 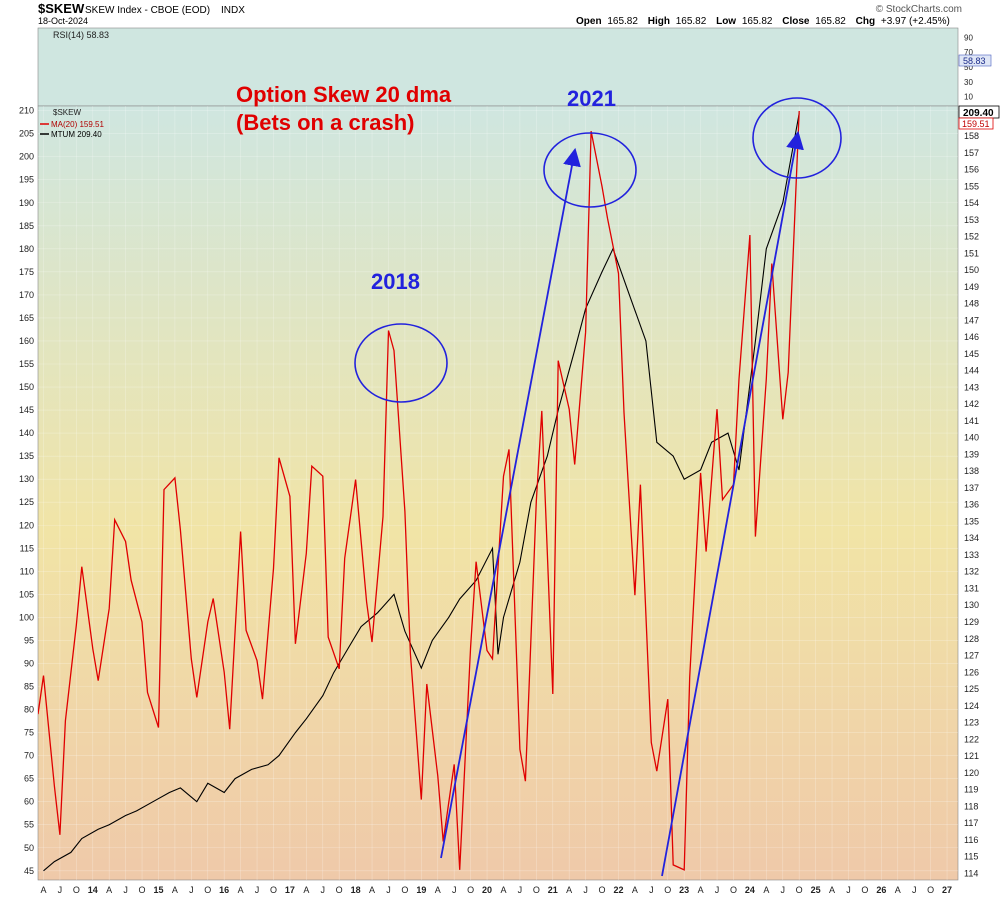 I want to click on left-tick-label: 65, so click(x=29, y=779).